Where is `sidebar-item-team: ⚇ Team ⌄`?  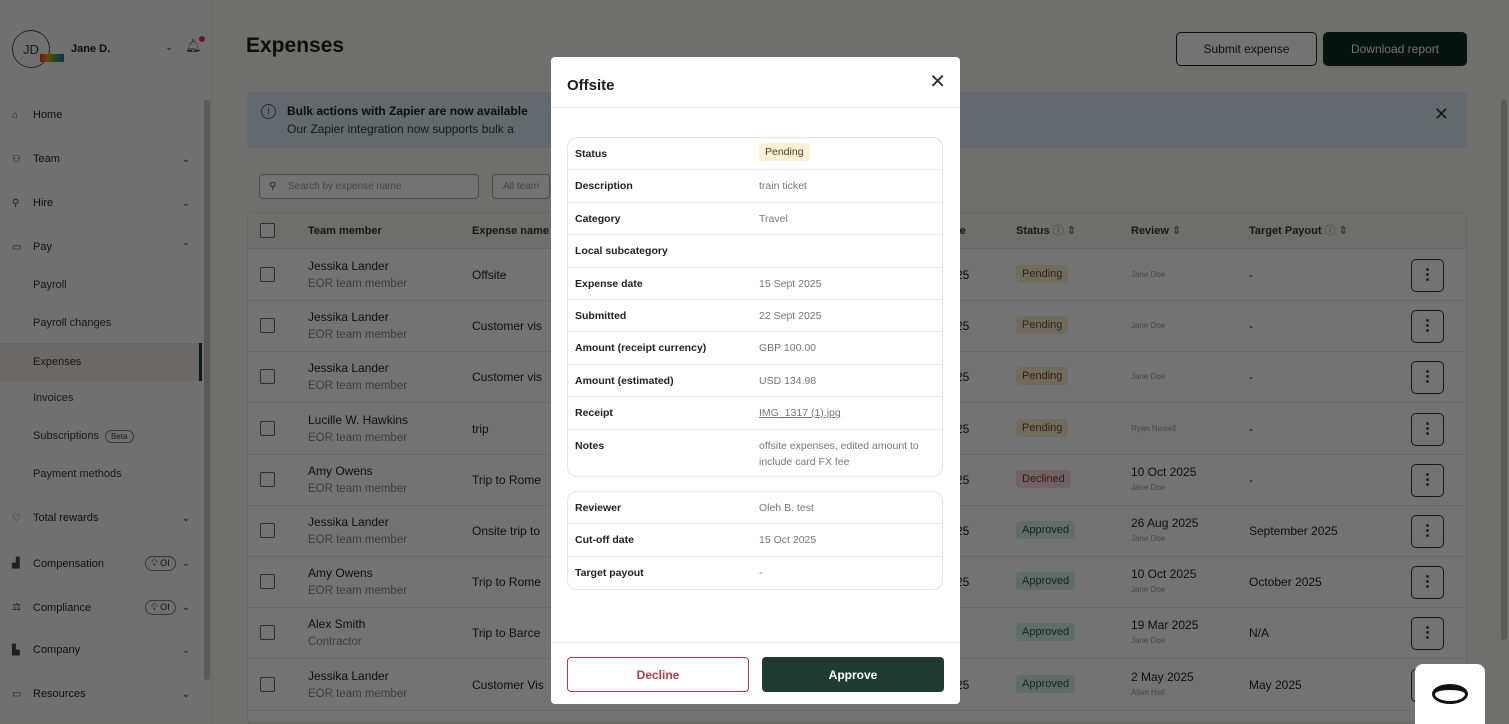
sidebar-item-team: ⚇ Team ⌄ is located at coordinates (101, 159).